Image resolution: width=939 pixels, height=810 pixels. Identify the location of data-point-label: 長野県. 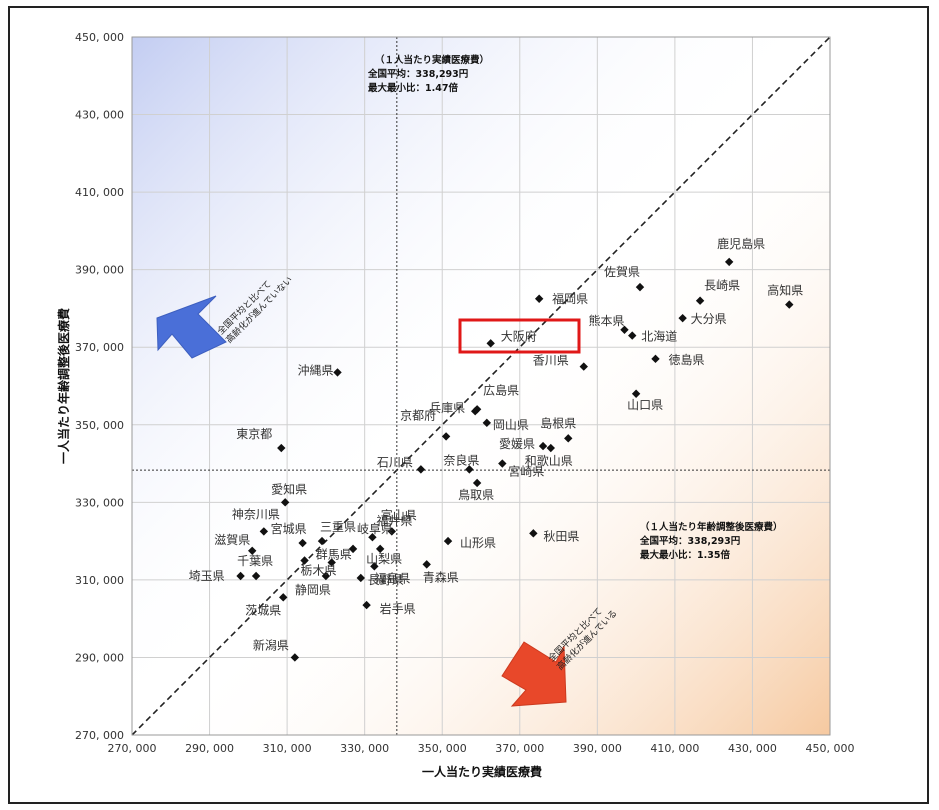
(386, 580).